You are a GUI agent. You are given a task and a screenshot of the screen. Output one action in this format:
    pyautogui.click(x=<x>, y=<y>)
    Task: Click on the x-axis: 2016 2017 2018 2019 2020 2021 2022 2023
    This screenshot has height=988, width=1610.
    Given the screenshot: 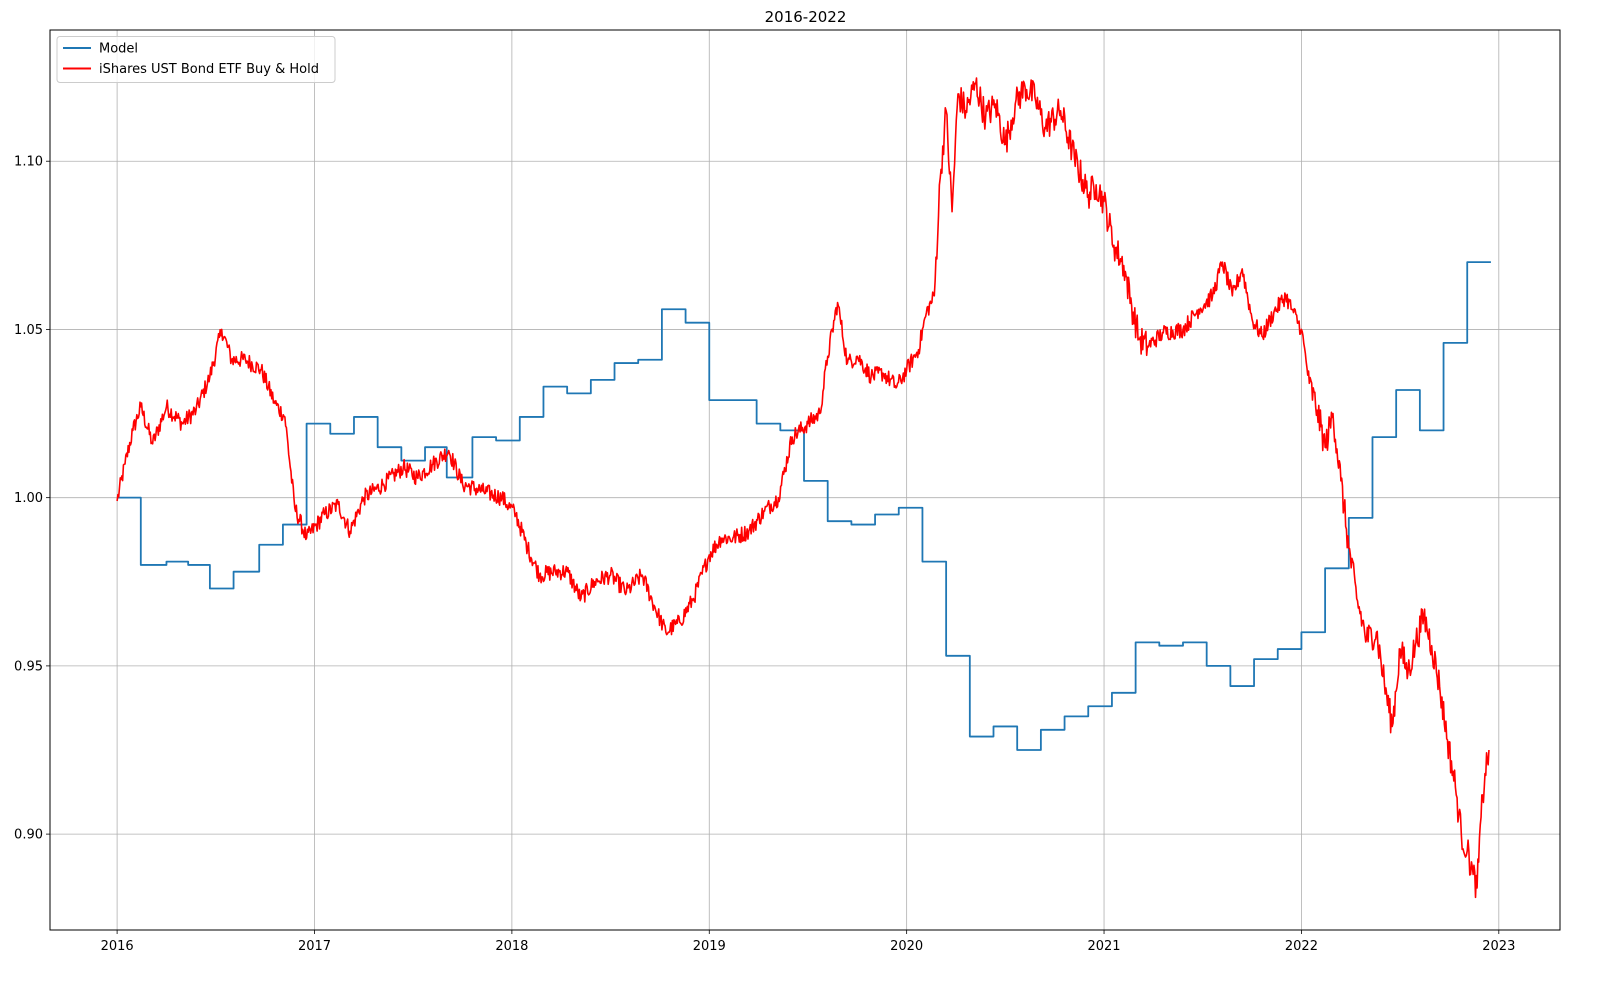 What is the action you would take?
    pyautogui.click(x=808, y=942)
    